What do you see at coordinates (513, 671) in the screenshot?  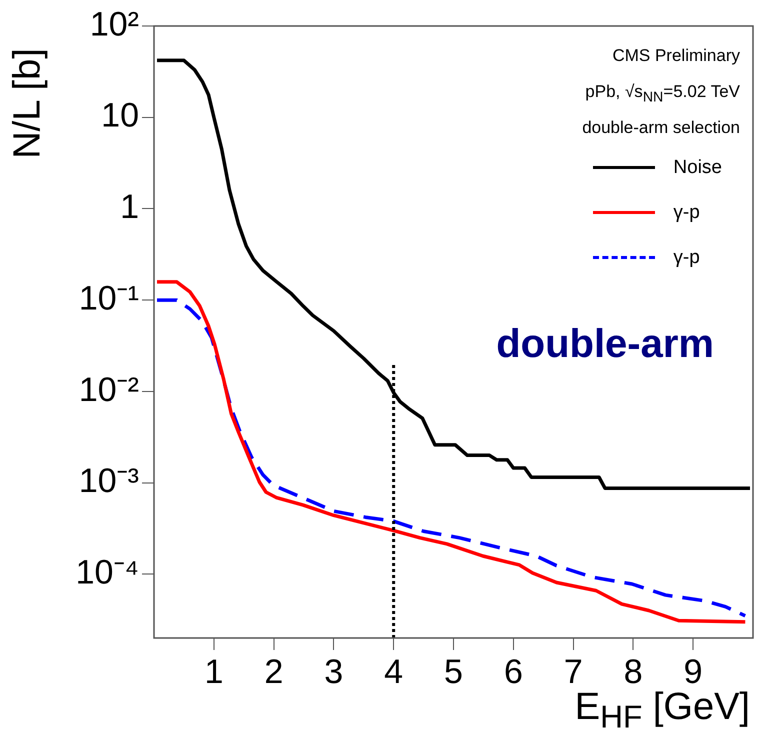 I see `x-tick-label: 6` at bounding box center [513, 671].